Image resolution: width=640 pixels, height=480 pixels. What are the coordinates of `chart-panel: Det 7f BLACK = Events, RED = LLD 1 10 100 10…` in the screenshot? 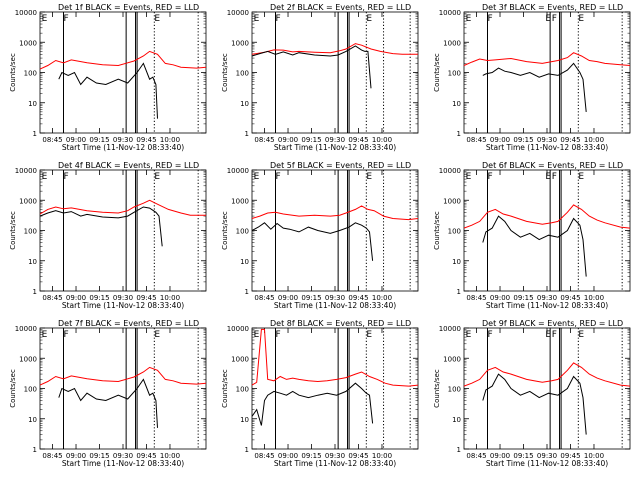 It's located at (108, 393).